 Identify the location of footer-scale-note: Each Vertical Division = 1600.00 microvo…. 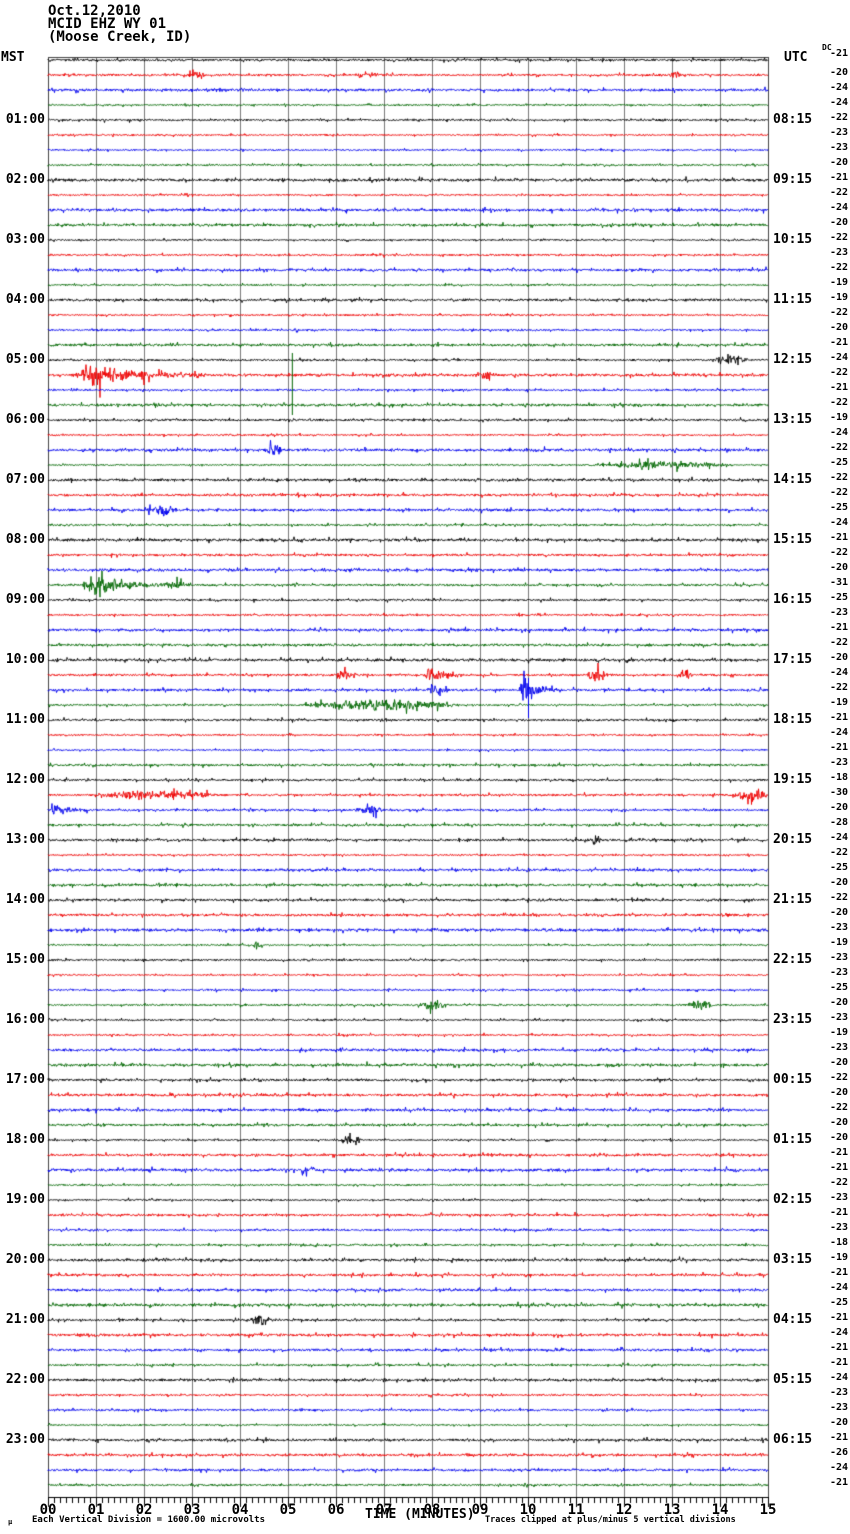
(148, 1520).